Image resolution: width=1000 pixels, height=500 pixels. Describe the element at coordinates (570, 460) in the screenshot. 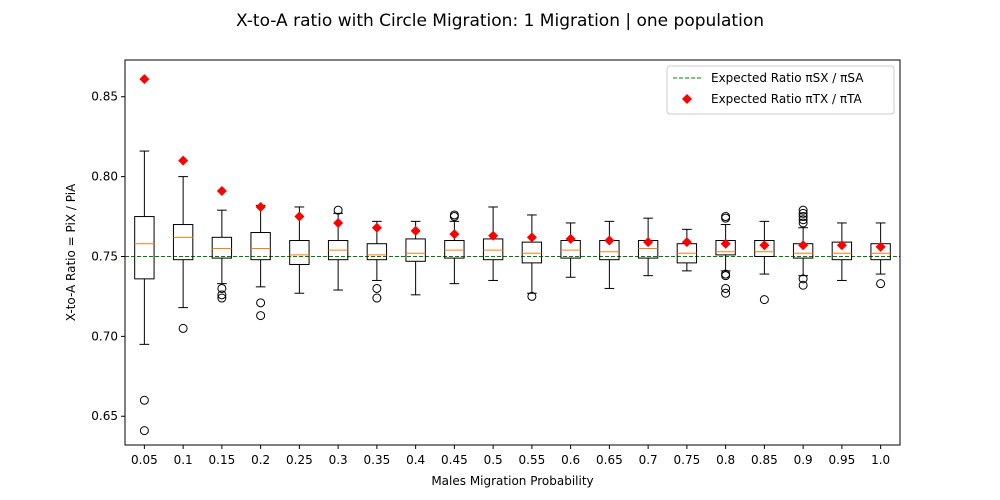

I see `x-tick-label: 0.6` at that location.